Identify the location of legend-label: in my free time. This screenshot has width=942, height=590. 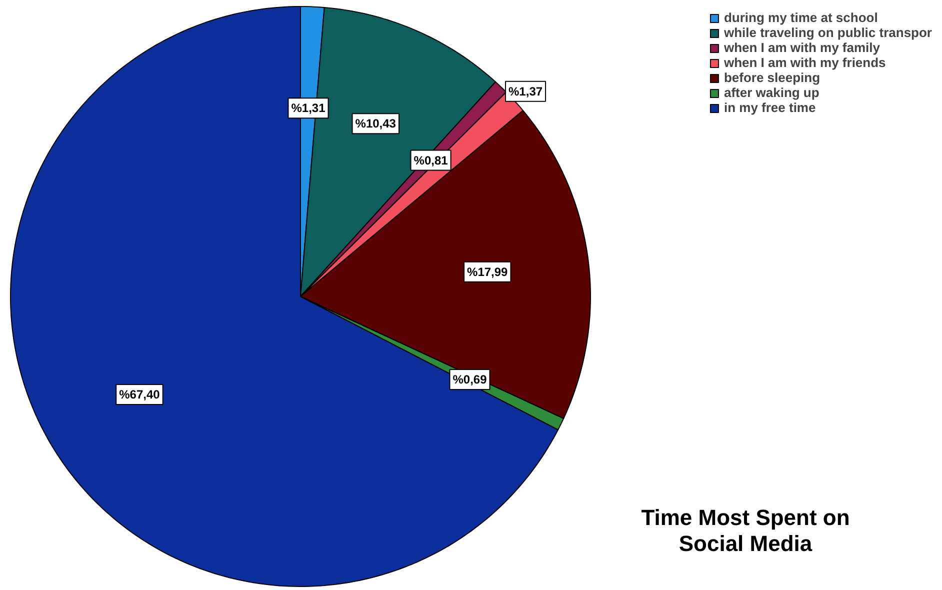
(770, 107).